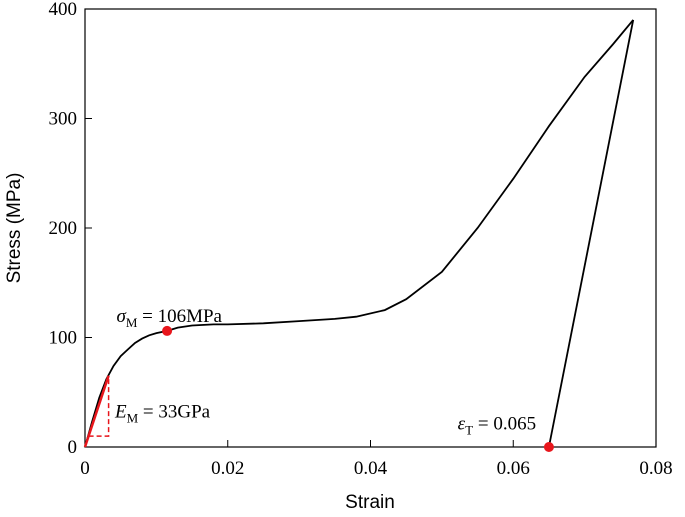 This screenshot has height=517, width=685. Describe the element at coordinates (513, 468) in the screenshot. I see `x-tick-label: 0.06` at that location.